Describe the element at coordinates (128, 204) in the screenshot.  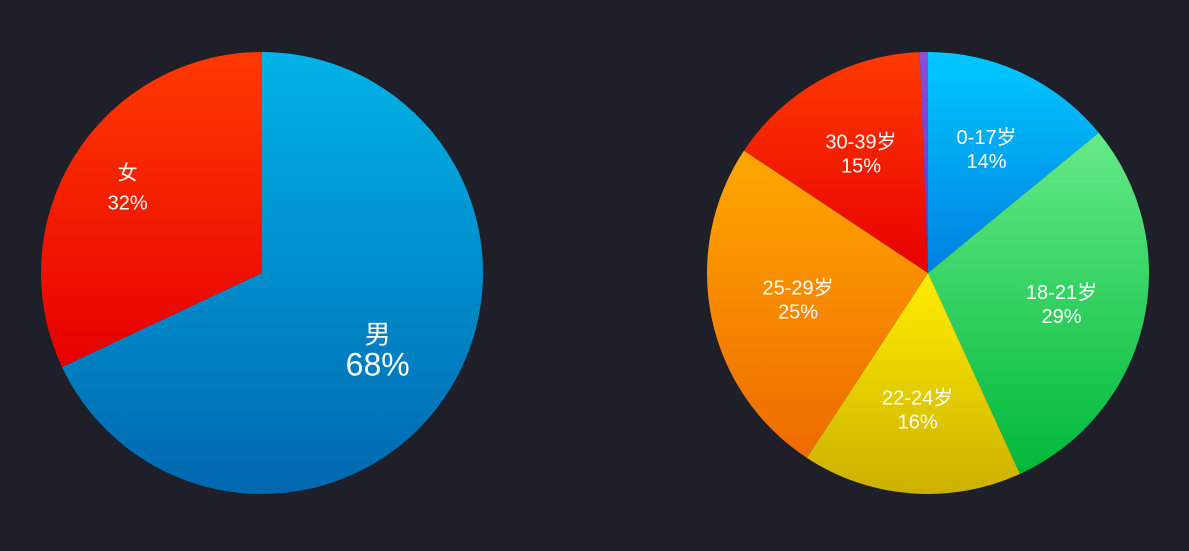
I see `gender-slice-value-1: 32%` at that location.